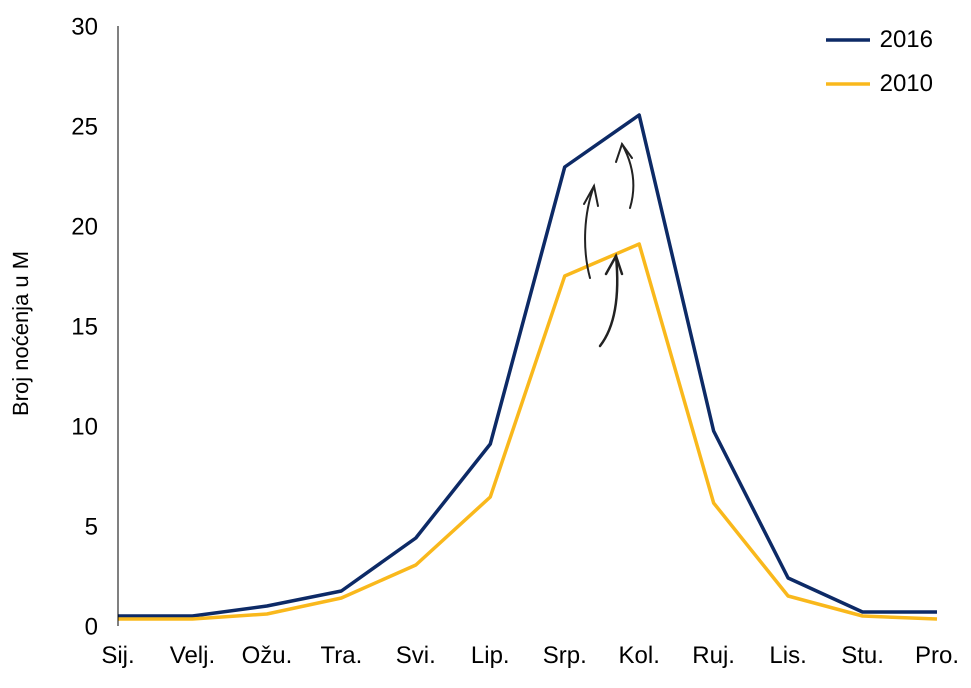 Image resolution: width=971 pixels, height=688 pixels. I want to click on x-tick-label: Ožu., so click(267, 656).